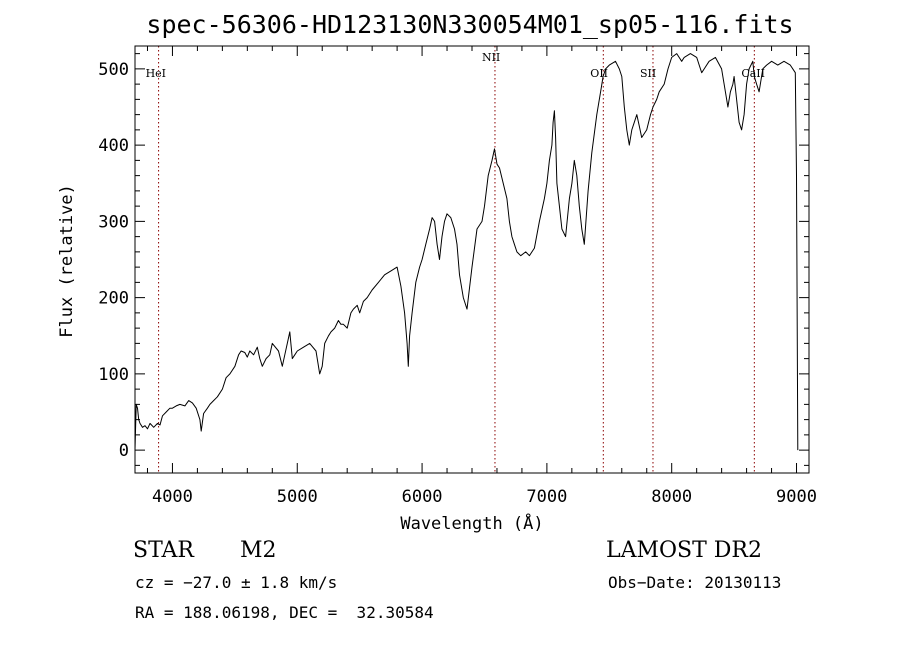 This screenshot has height=649, width=900. I want to click on x-axis-label: Wavelength (Å), so click(471, 523).